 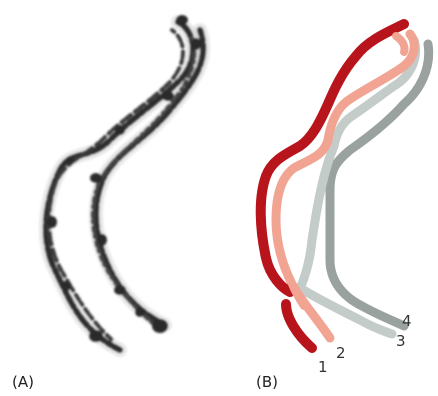 I want to click on strand-label-4: 4, so click(x=407, y=321).